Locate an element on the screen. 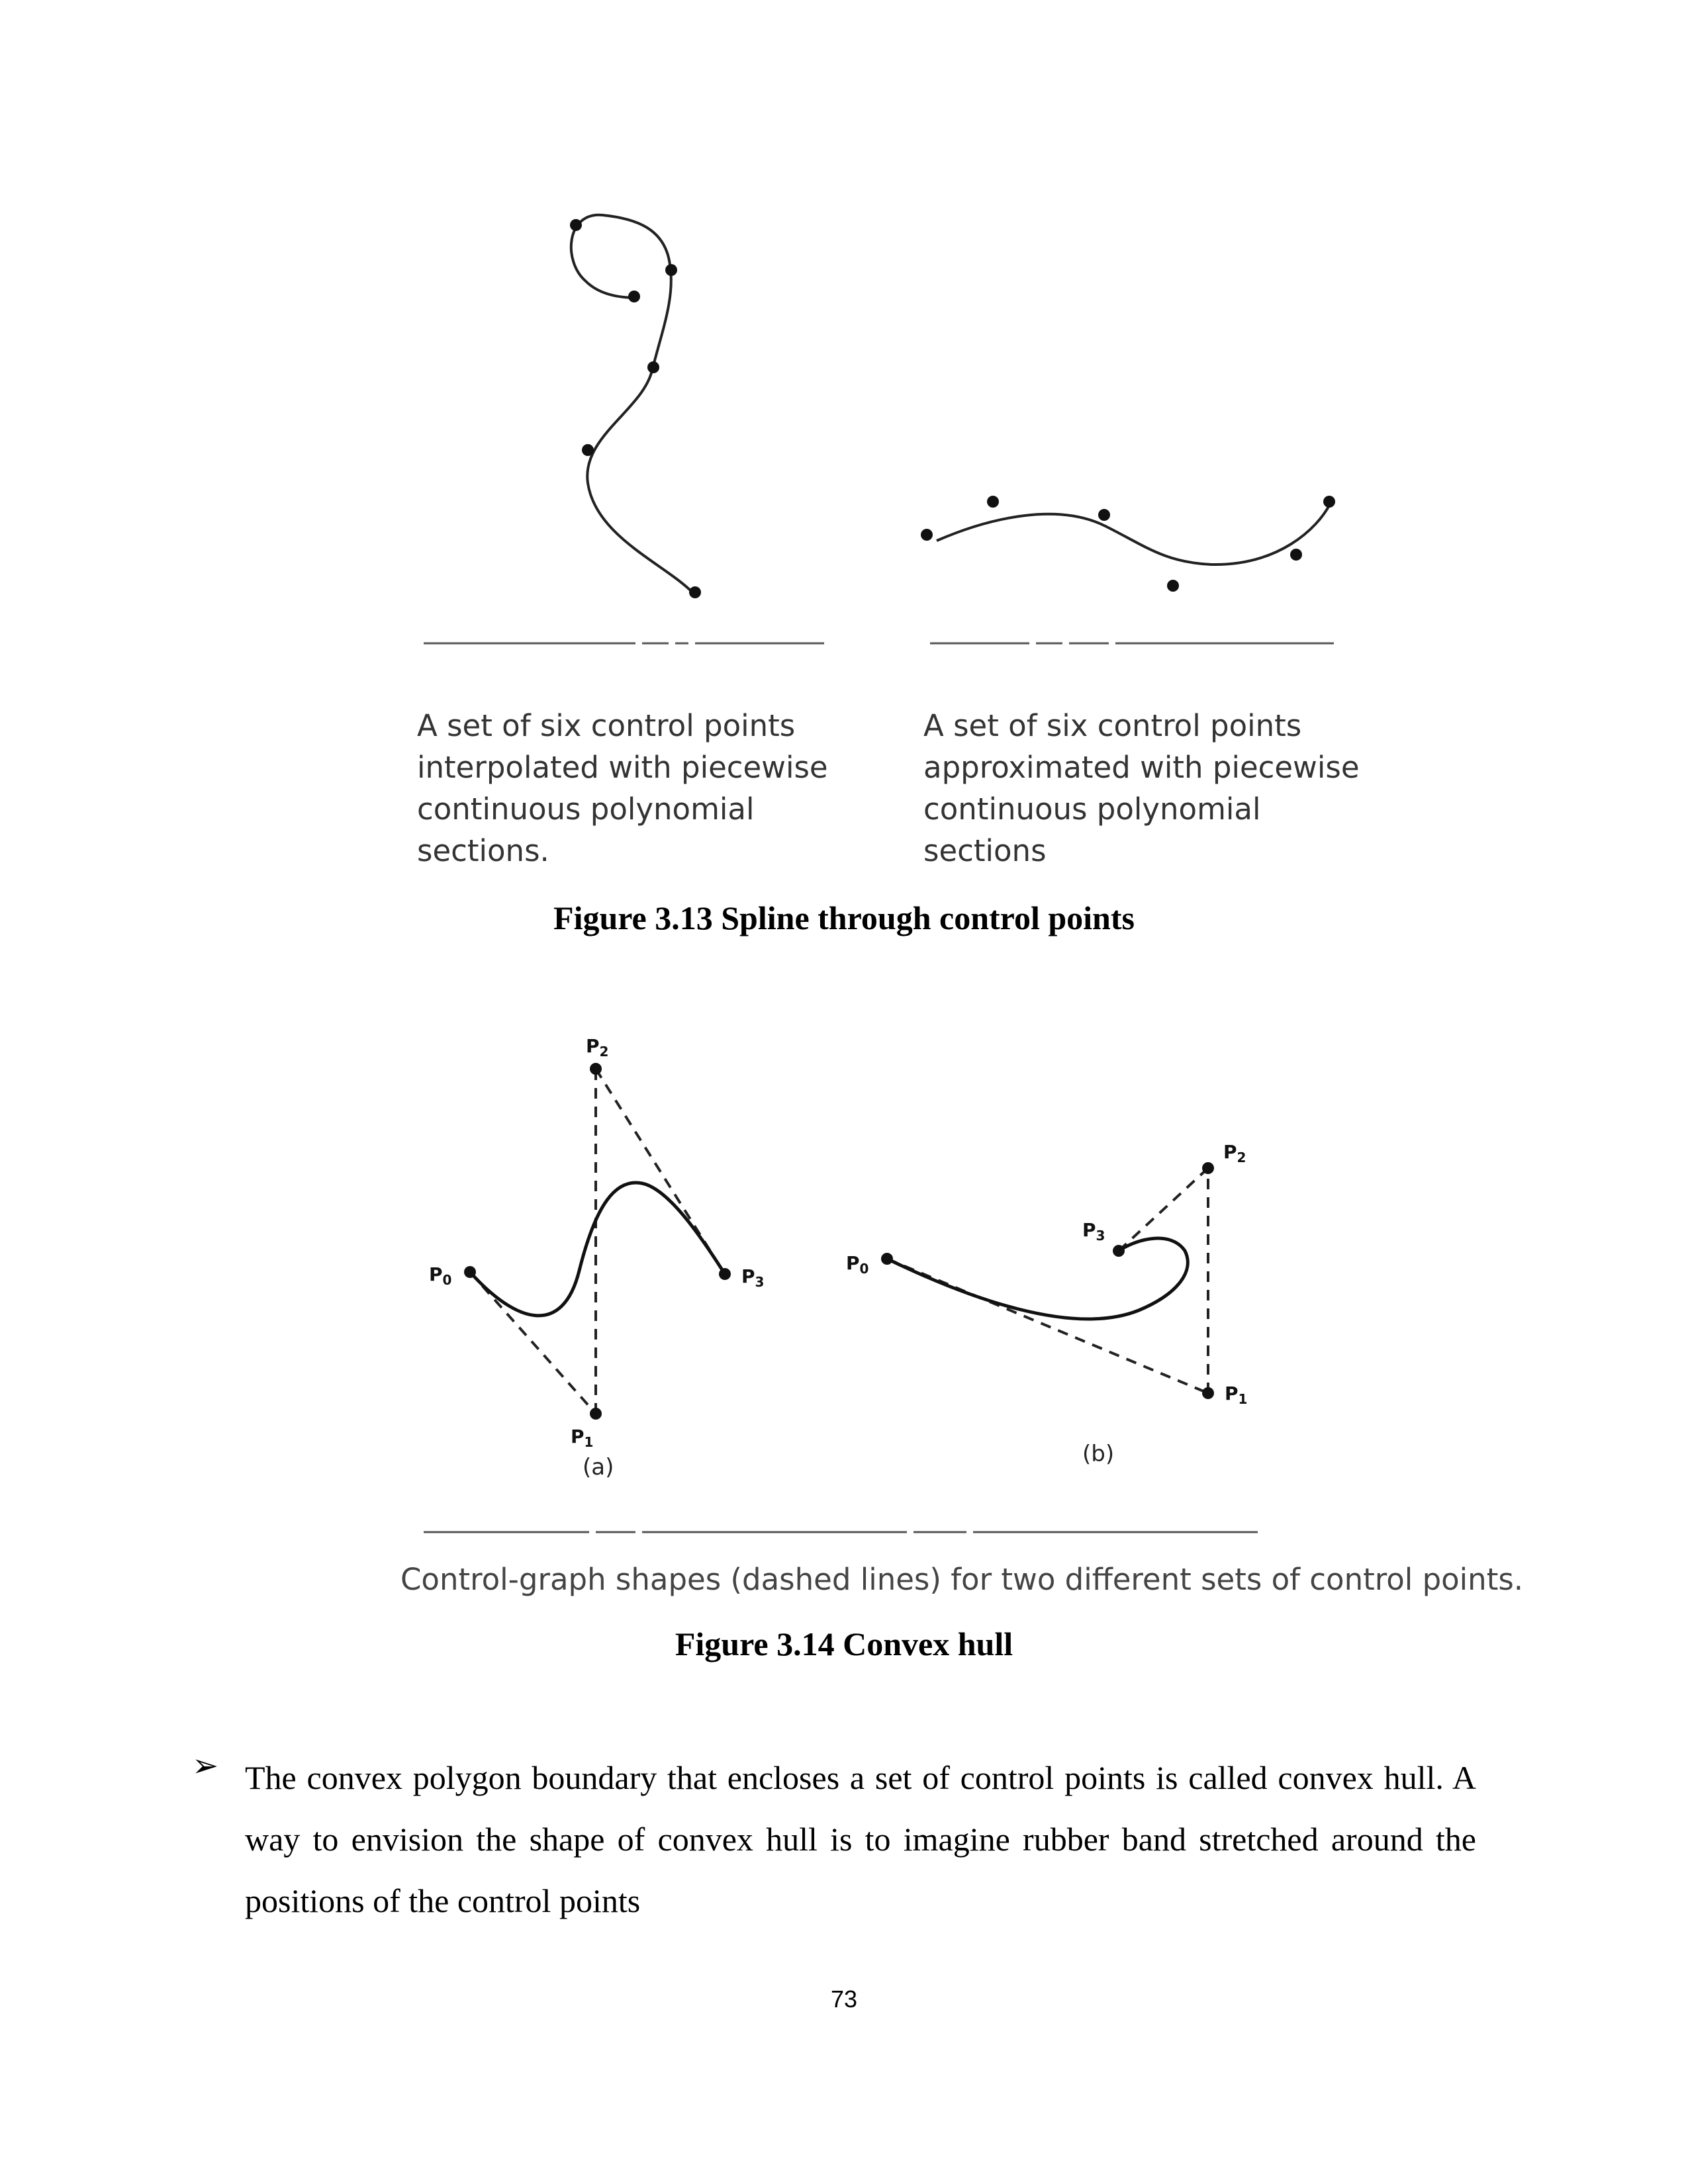 This screenshot has width=1688, height=2184. convex-hull-illustration: P0 P1 P2 P3 (a) P0 P1 P2 P3 (b) is located at coordinates (841, 1284).